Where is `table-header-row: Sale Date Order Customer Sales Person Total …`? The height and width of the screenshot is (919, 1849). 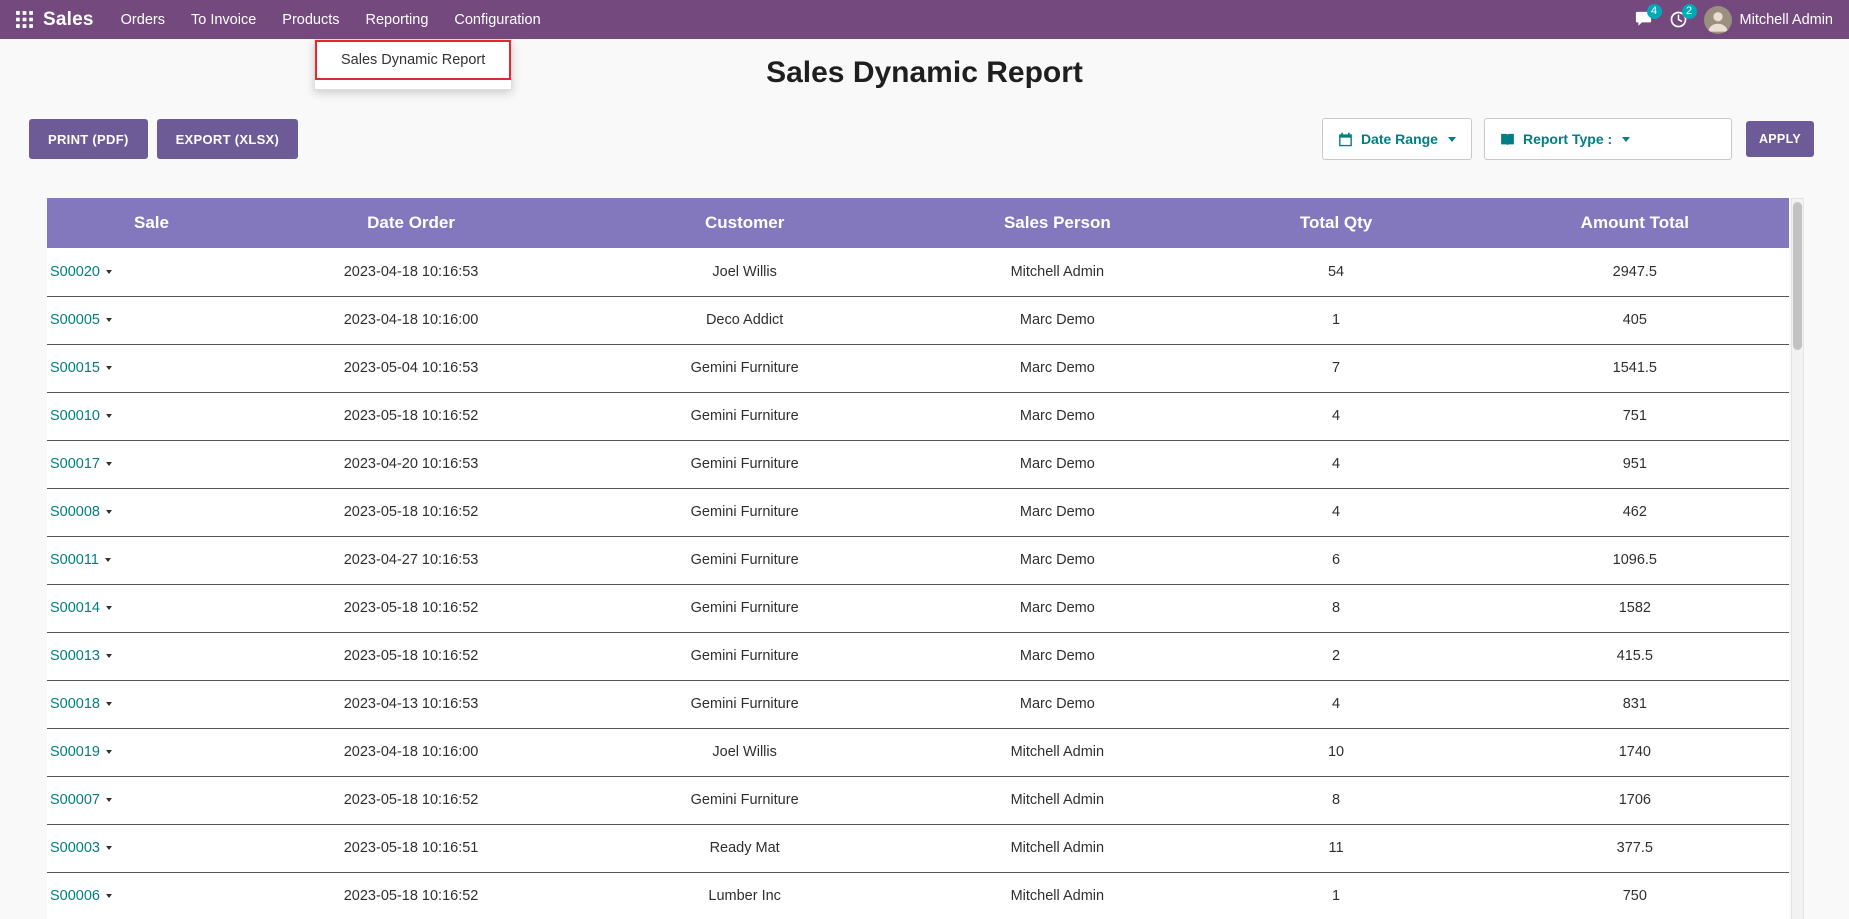 table-header-row: Sale Date Order Customer Sales Person Total … is located at coordinates (918, 223).